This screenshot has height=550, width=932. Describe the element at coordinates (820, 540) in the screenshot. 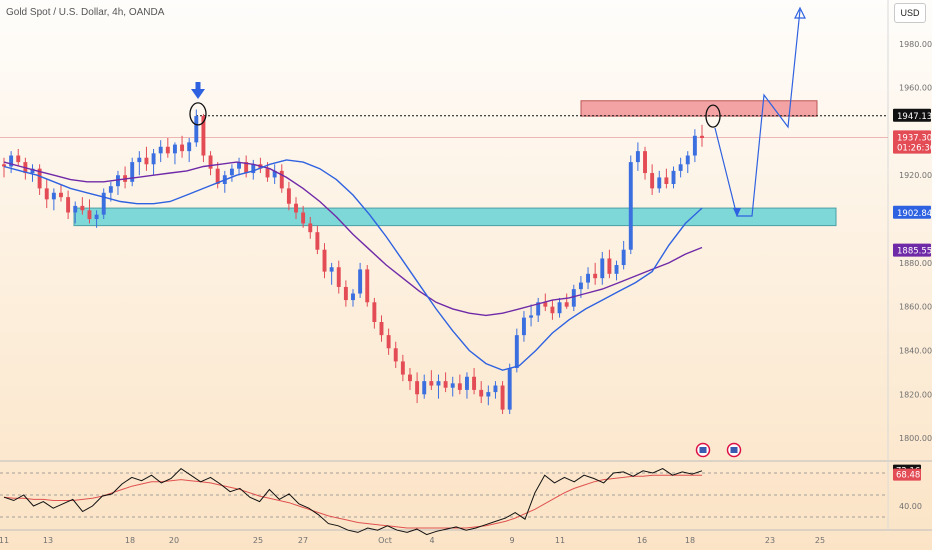

I see `x-tick-label: 25` at that location.